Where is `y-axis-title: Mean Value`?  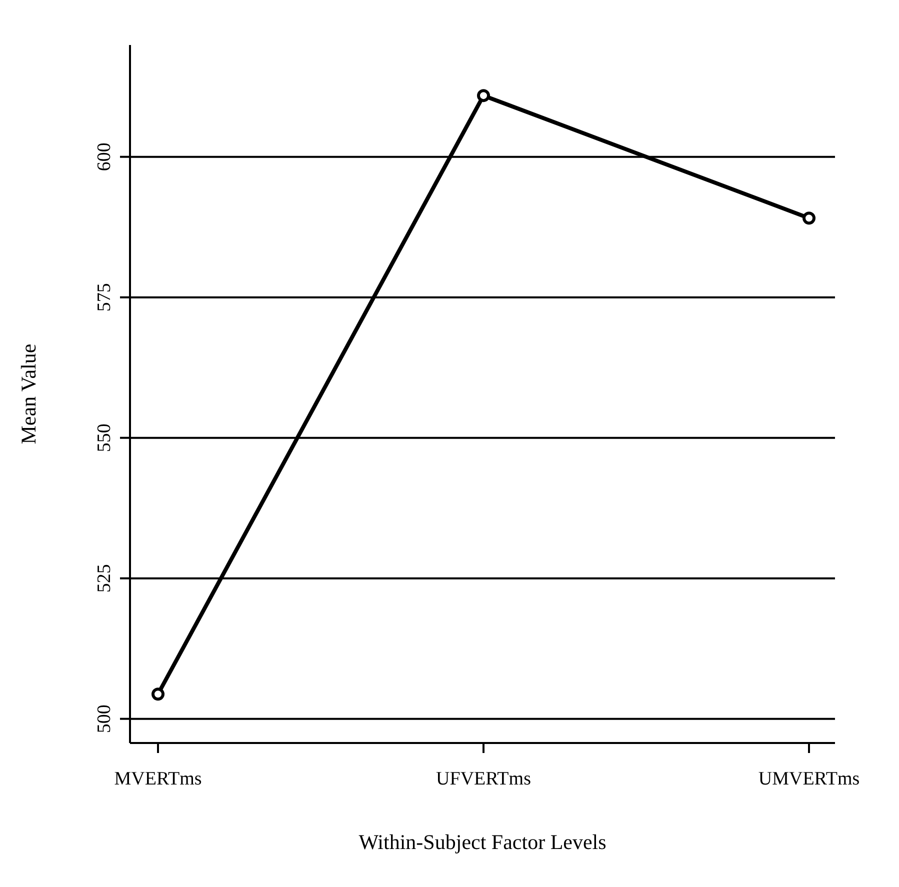
y-axis-title: Mean Value is located at coordinates (28, 394).